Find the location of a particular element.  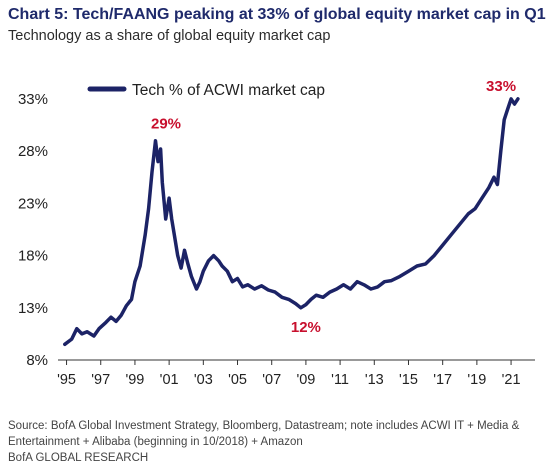

legend: Tech % of ACWI market cap is located at coordinates (206, 90).